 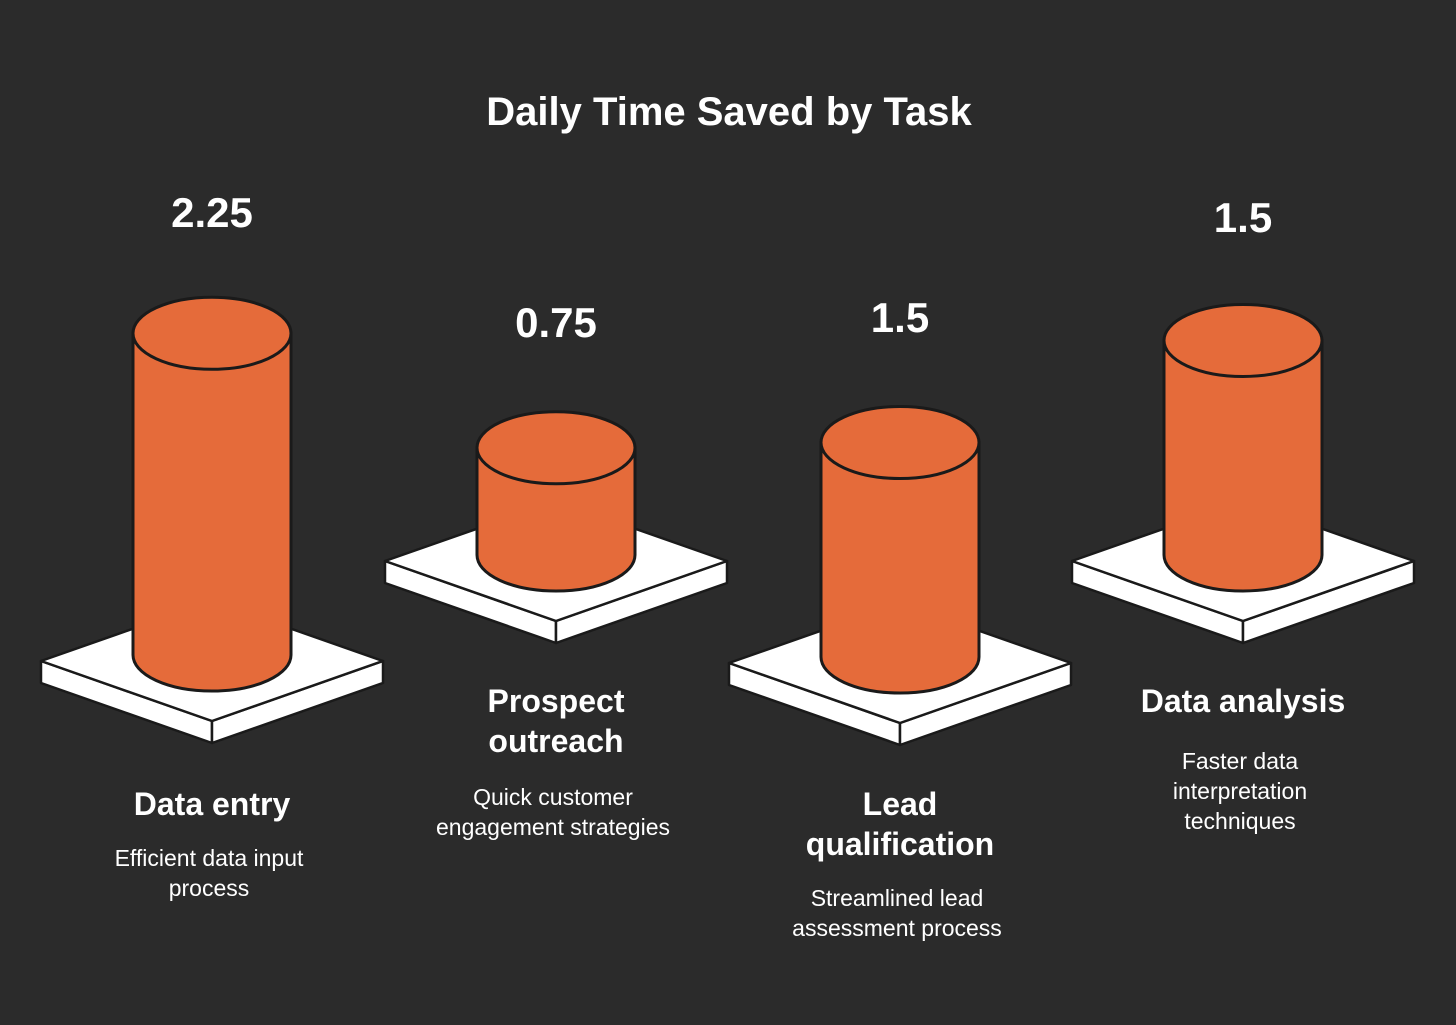 I want to click on category-description: Quick customer, so click(x=553, y=797).